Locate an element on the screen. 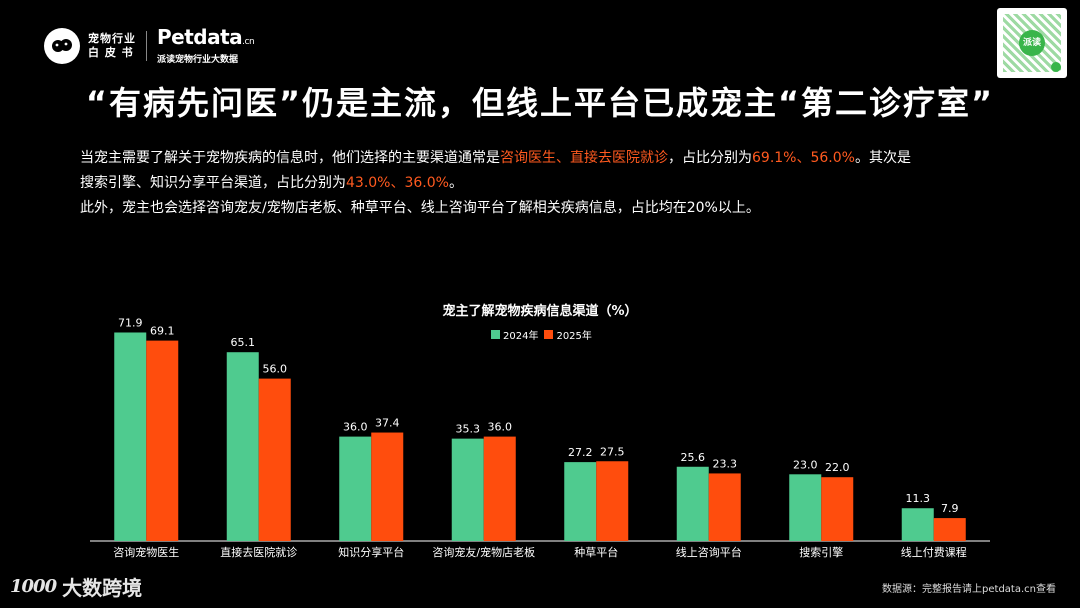 The width and height of the screenshot is (1080, 608). brand-name: Petdata.cn is located at coordinates (206, 38).